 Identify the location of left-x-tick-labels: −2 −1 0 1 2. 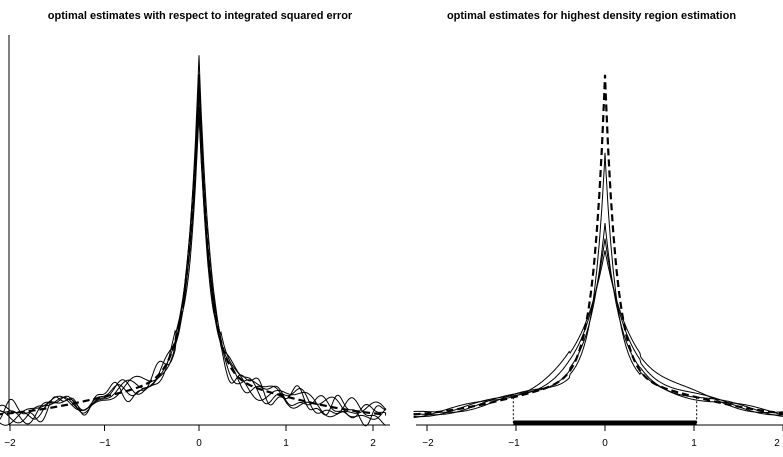
(190, 443).